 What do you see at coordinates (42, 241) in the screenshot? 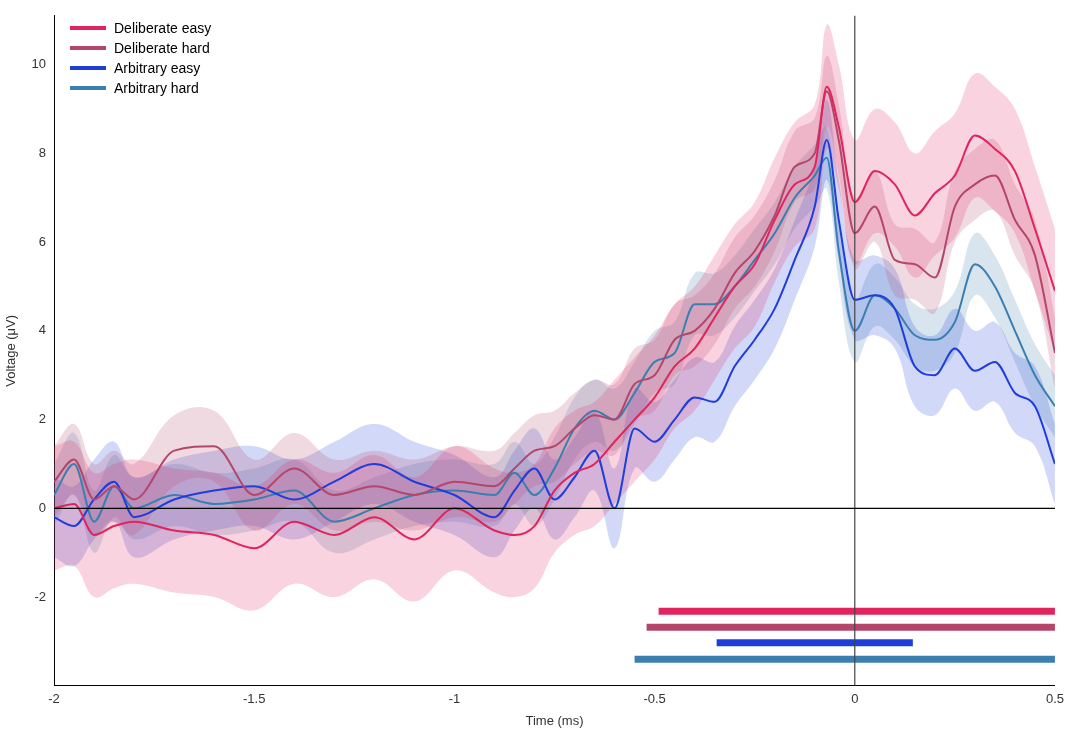
I see `y-tick-label: 6` at bounding box center [42, 241].